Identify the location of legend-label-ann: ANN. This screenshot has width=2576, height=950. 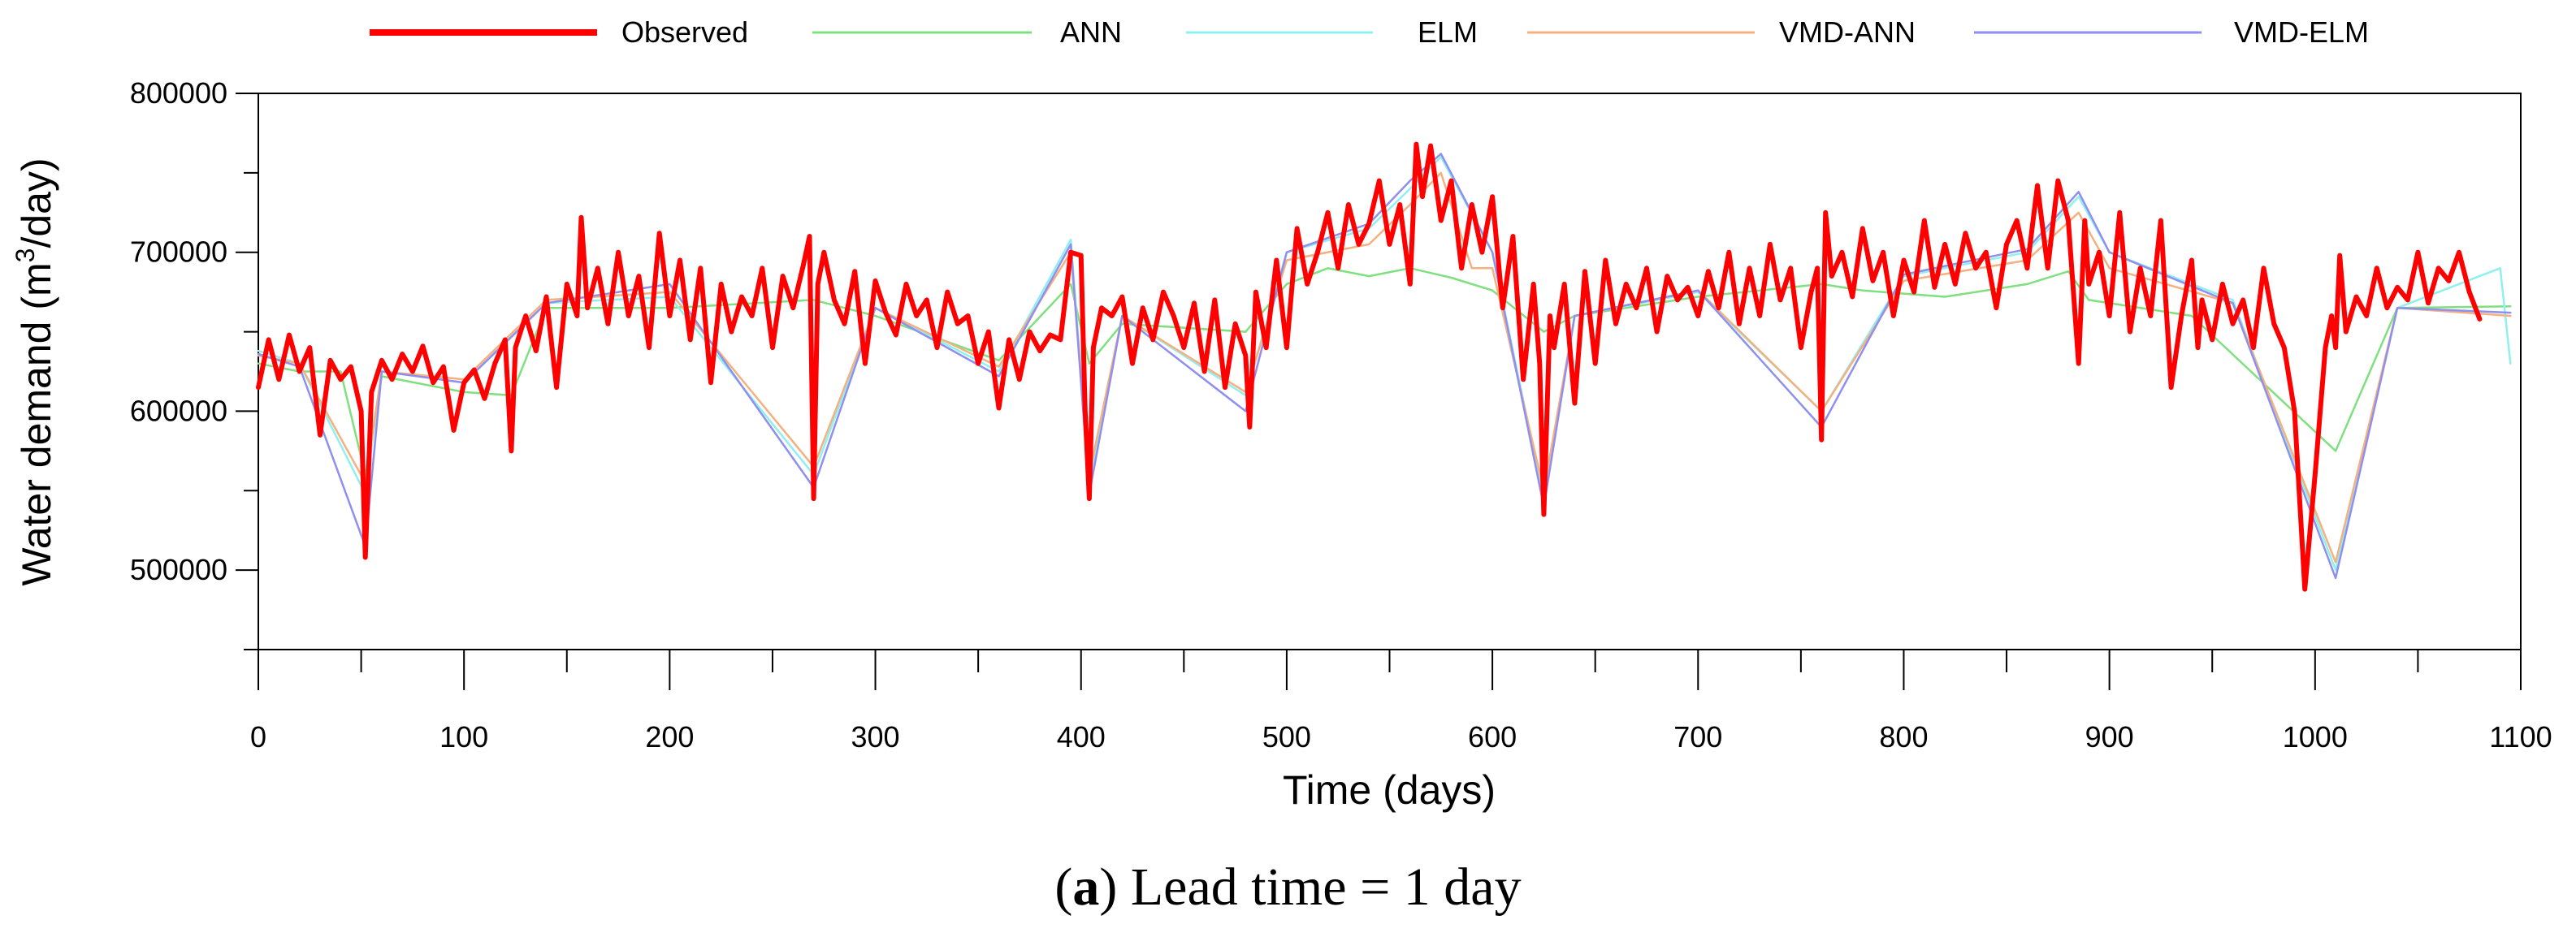
(1091, 32).